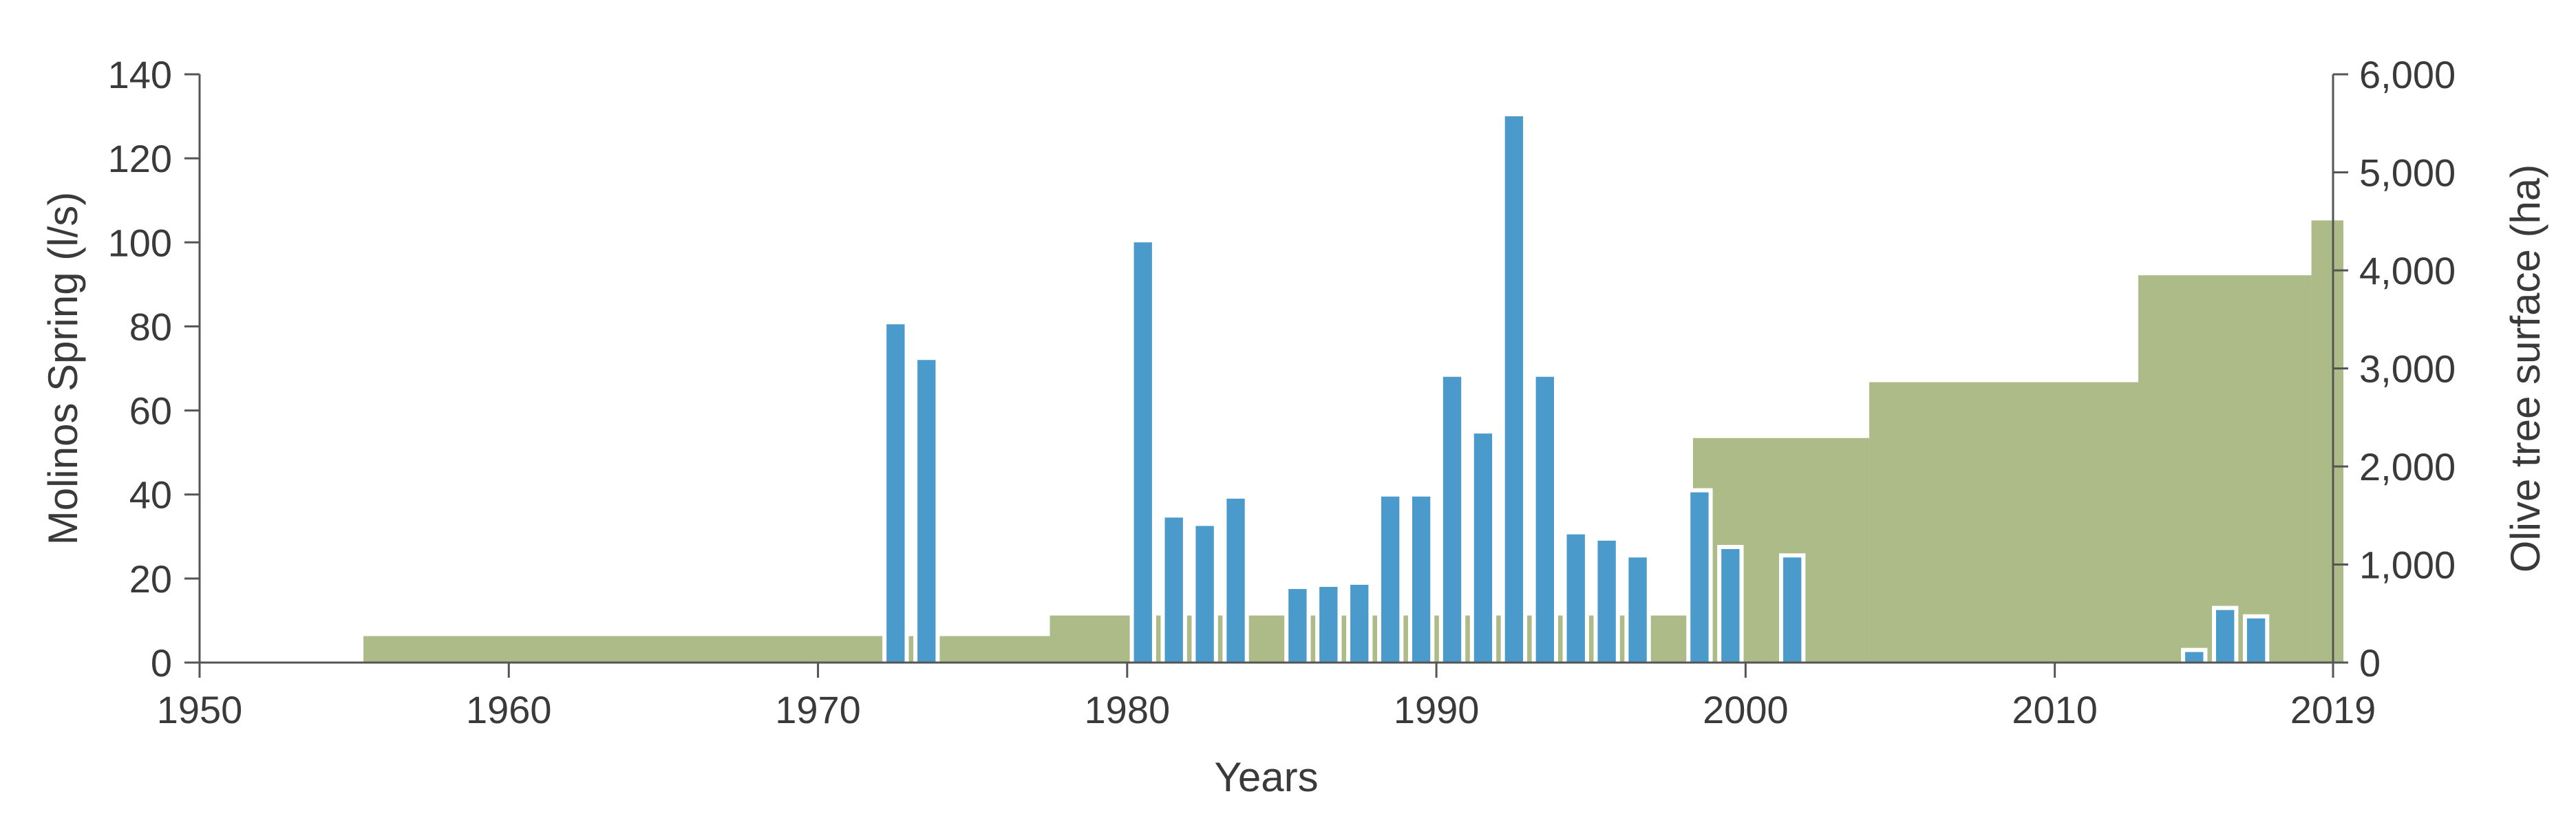  Describe the element at coordinates (1297, 626) in the screenshot. I see `spring-bar-1985` at that location.